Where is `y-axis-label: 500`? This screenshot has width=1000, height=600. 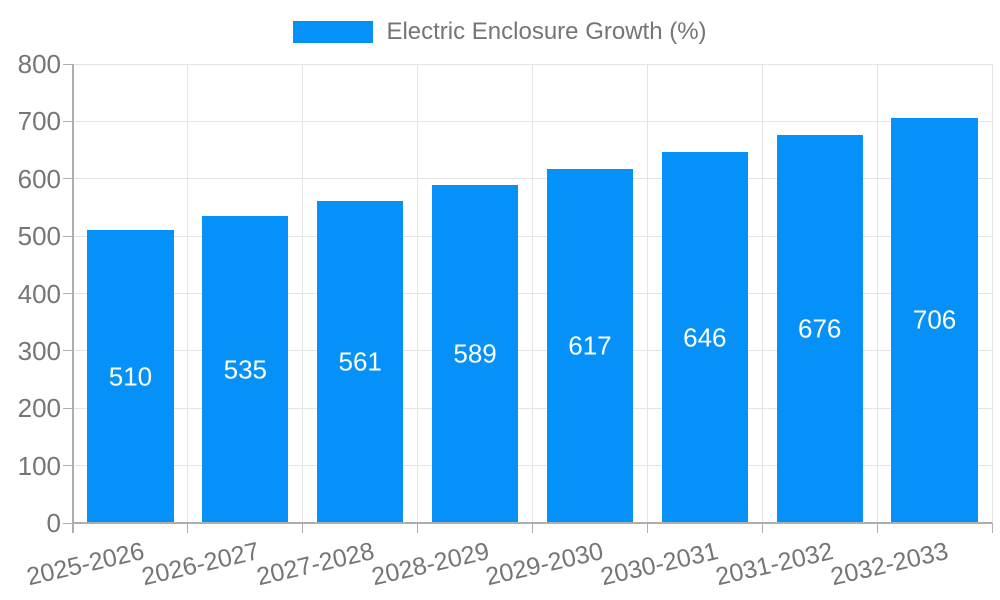 y-axis-label: 500 is located at coordinates (39, 236).